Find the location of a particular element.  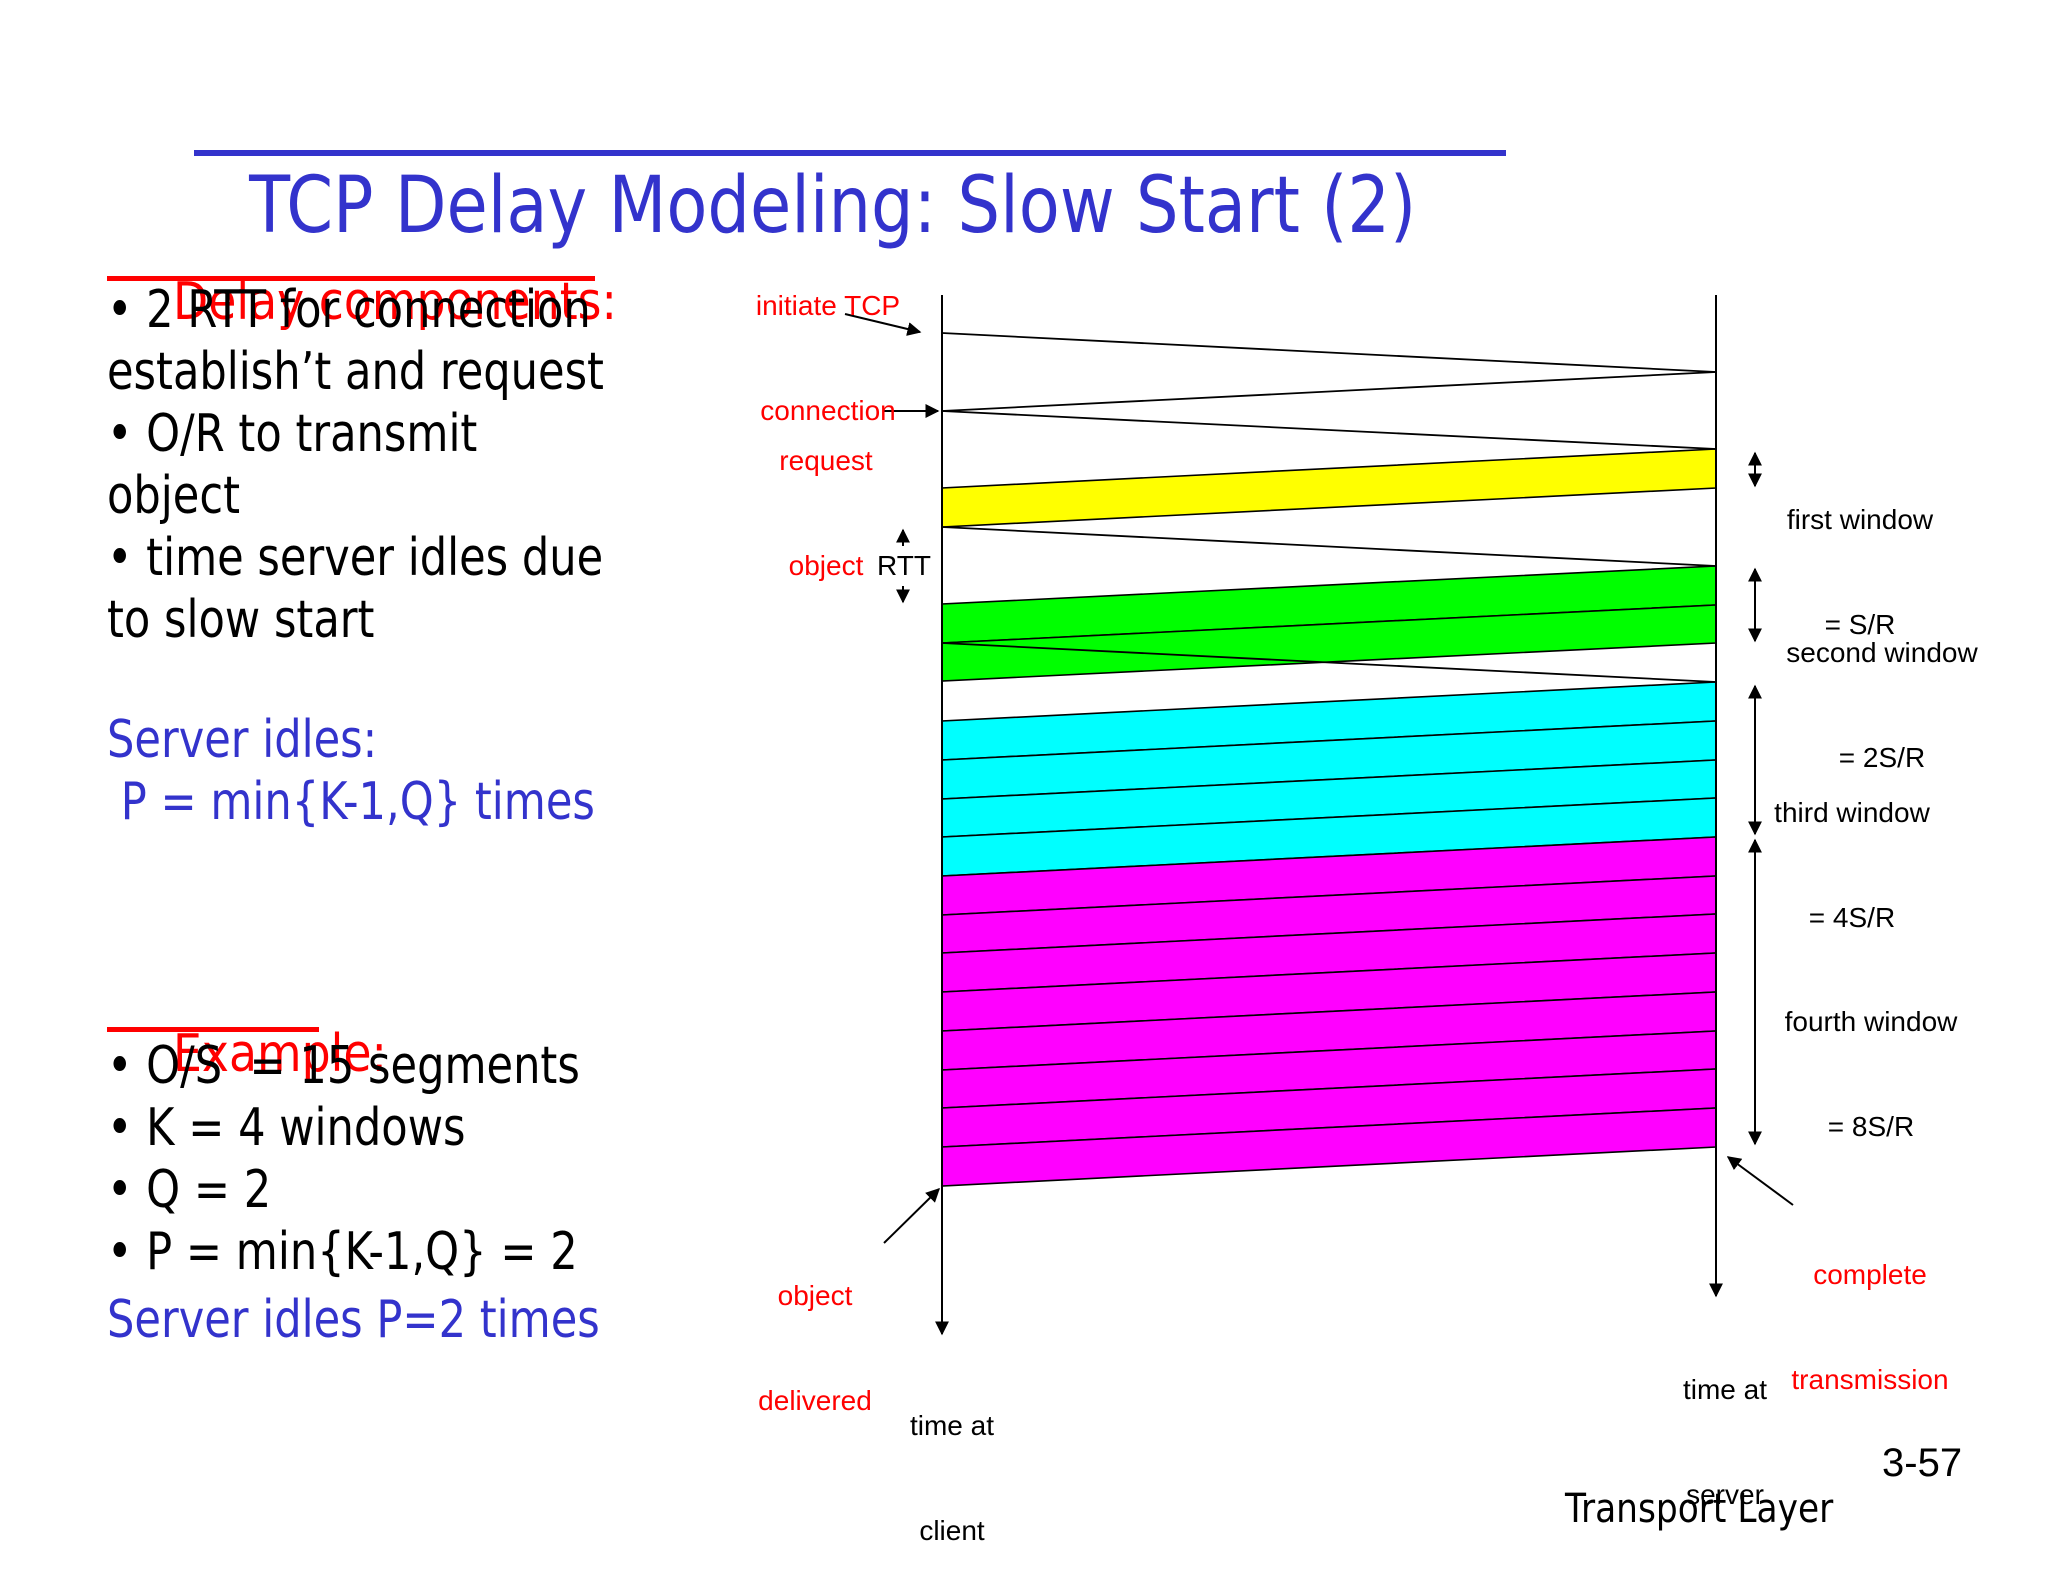

initiate-tcp-label: initiate TCP connection is located at coordinates (828, 358).